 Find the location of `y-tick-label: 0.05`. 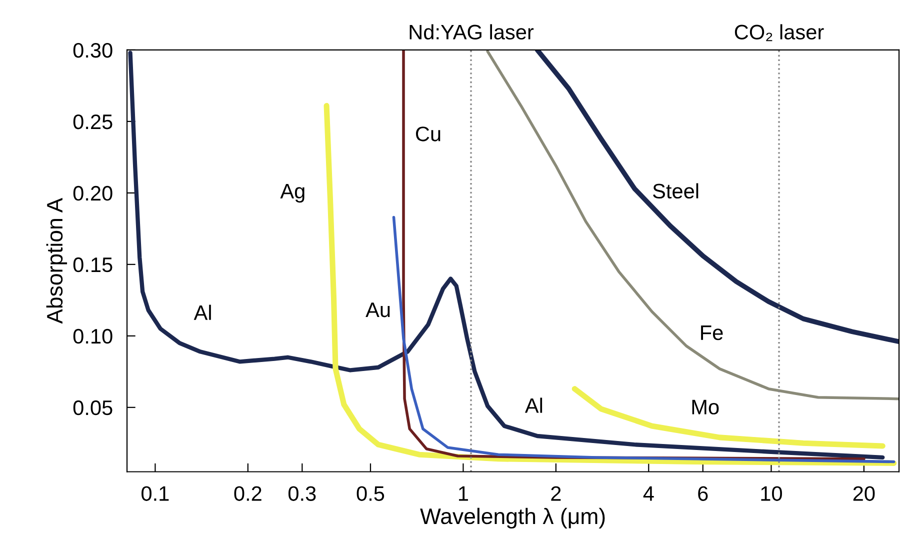

y-tick-label: 0.05 is located at coordinates (92, 408).